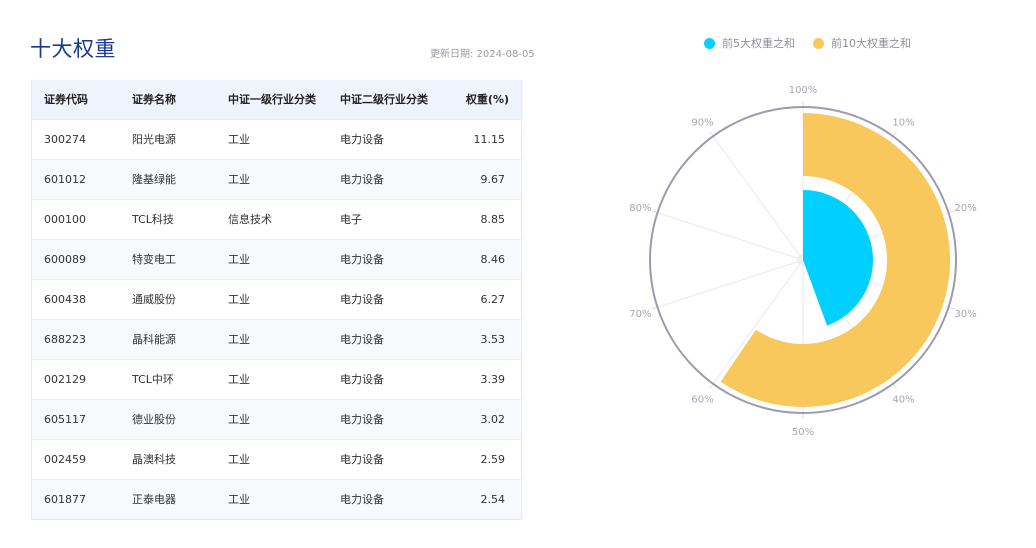  What do you see at coordinates (154, 339) in the screenshot?
I see `cell-name: 晶科能源` at bounding box center [154, 339].